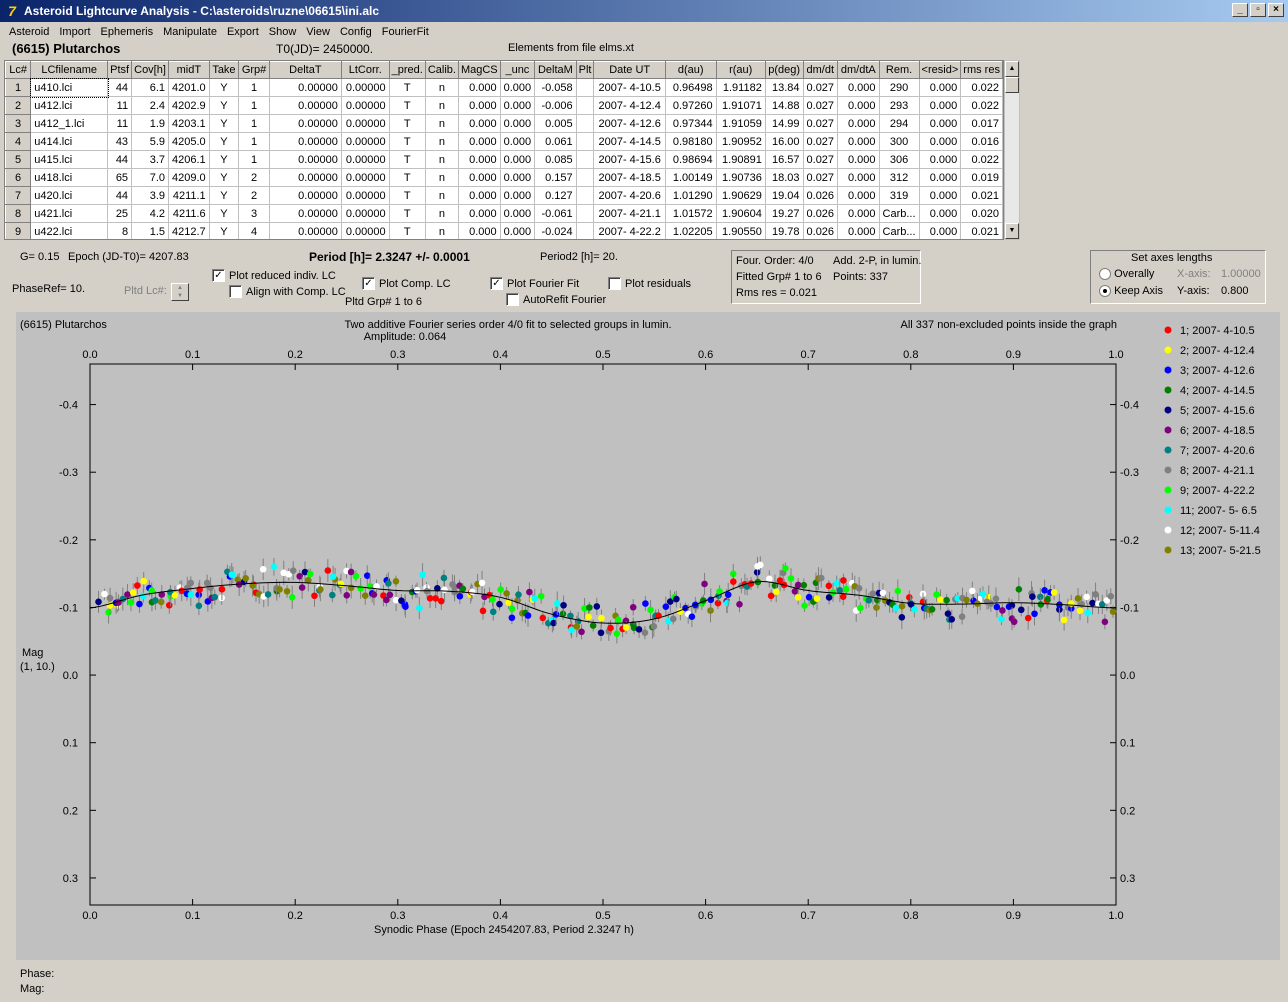  Describe the element at coordinates (150, 230) in the screenshot. I see `table-cell: 1.5` at that location.